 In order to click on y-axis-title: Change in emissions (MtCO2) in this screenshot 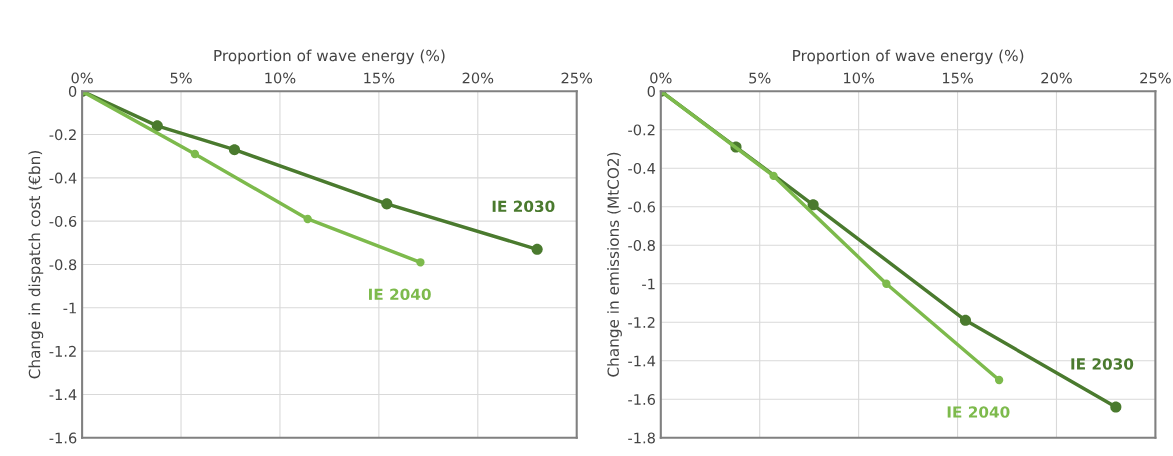, I will do `click(614, 264)`.